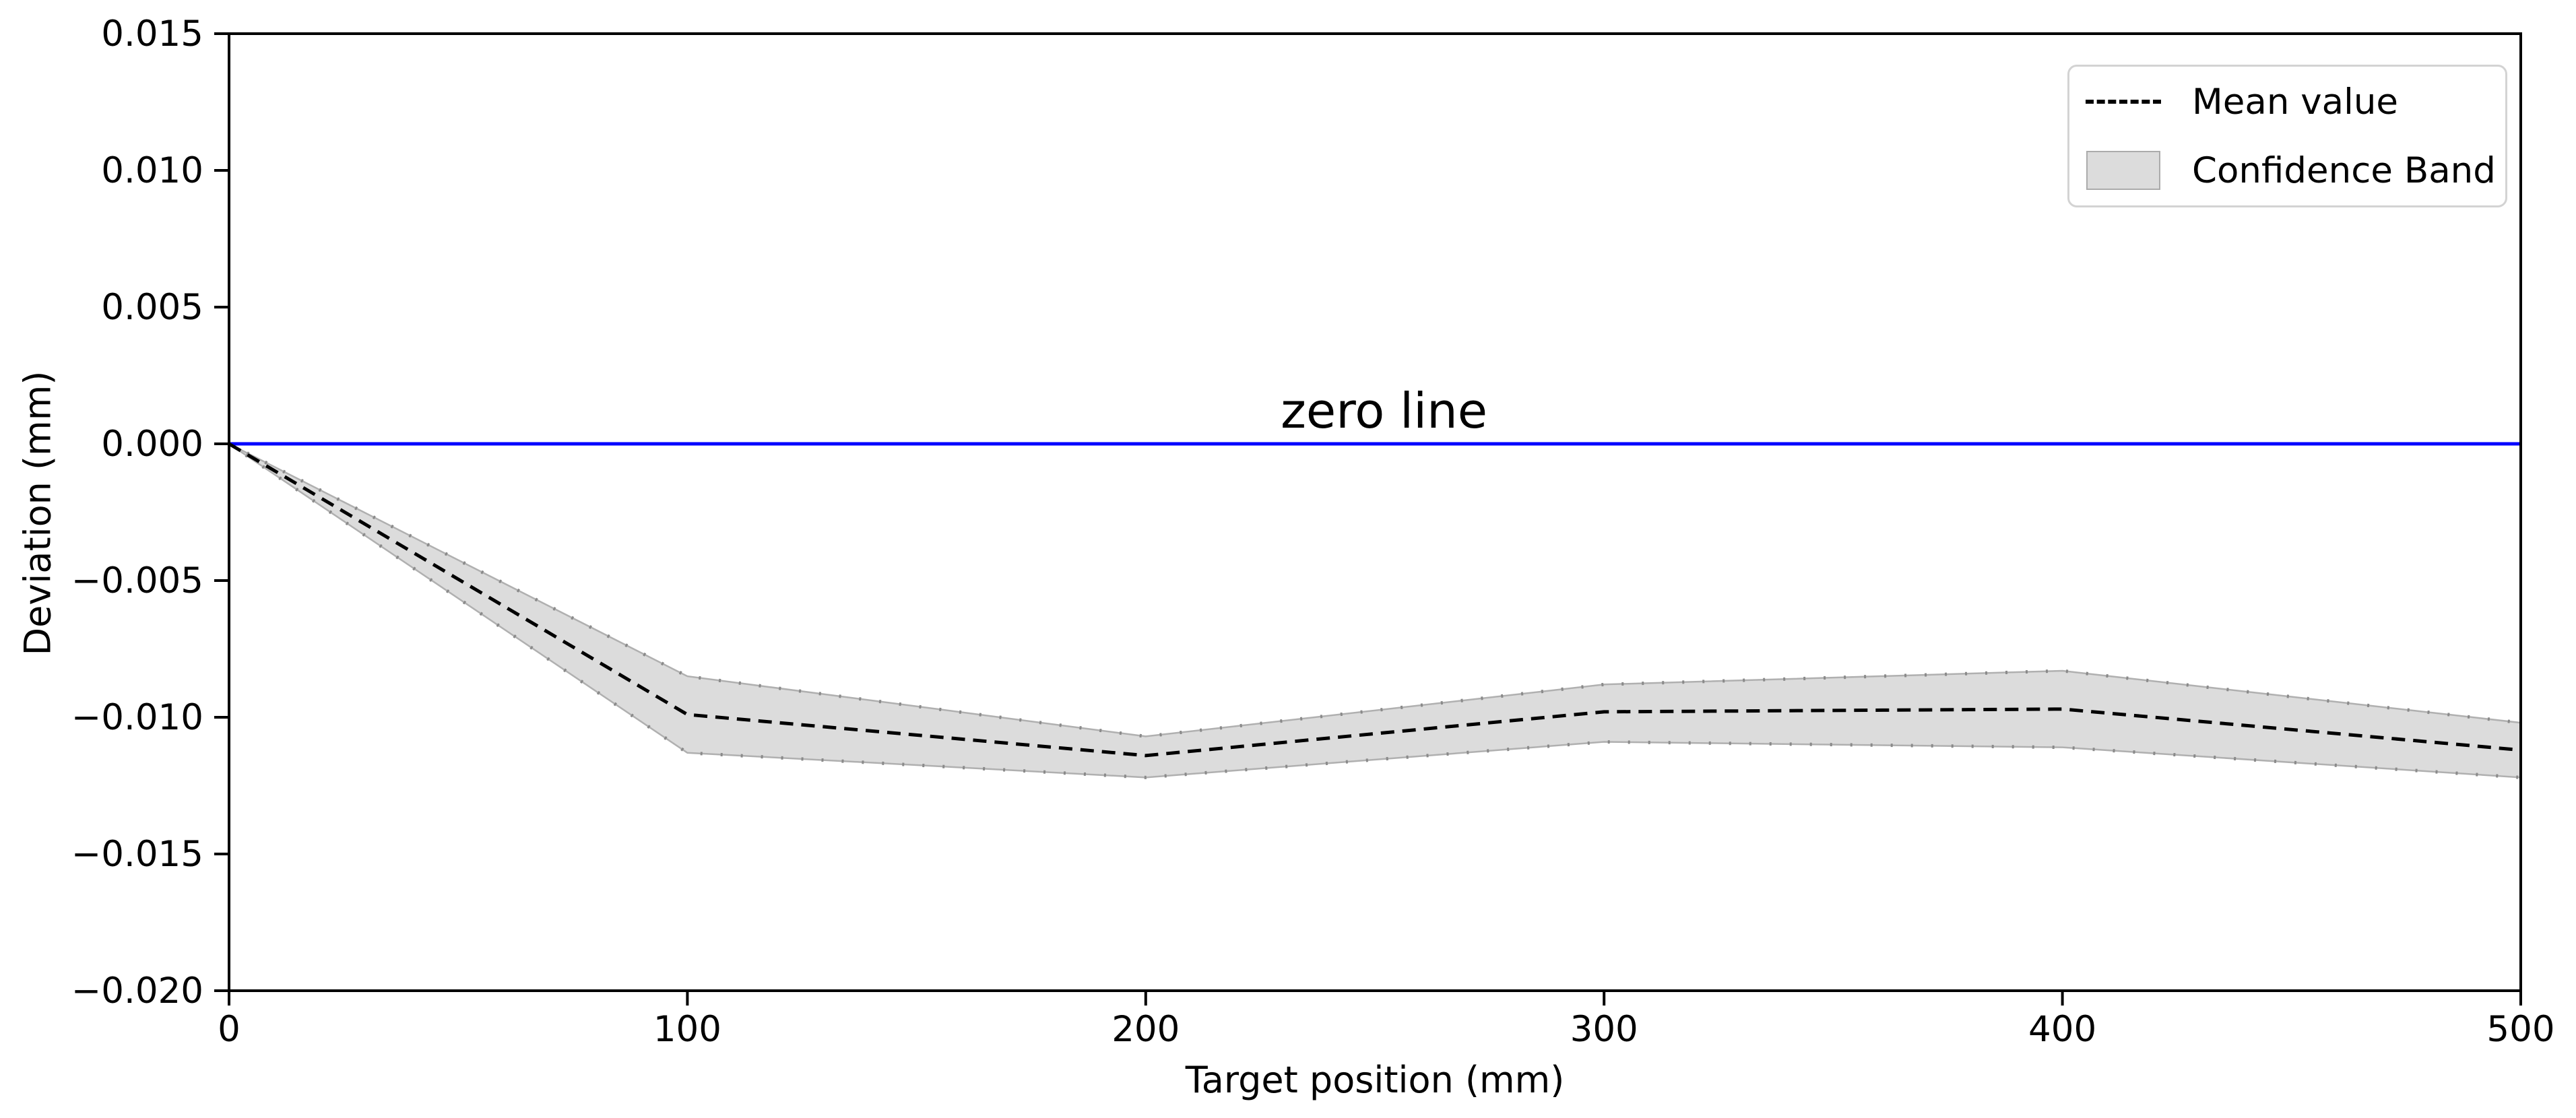 The height and width of the screenshot is (1118, 2576). Describe the element at coordinates (152, 307) in the screenshot. I see `y-tick-label: 0.005` at that location.